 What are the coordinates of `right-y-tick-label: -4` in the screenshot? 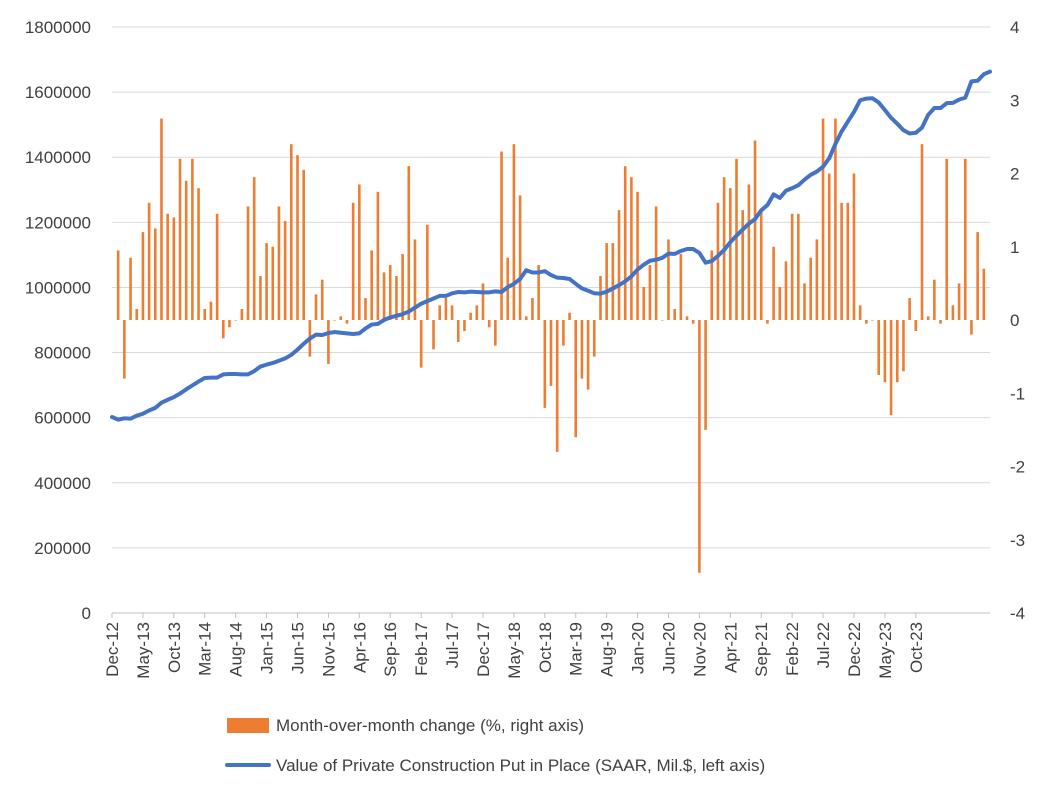 It's located at (1017, 613).